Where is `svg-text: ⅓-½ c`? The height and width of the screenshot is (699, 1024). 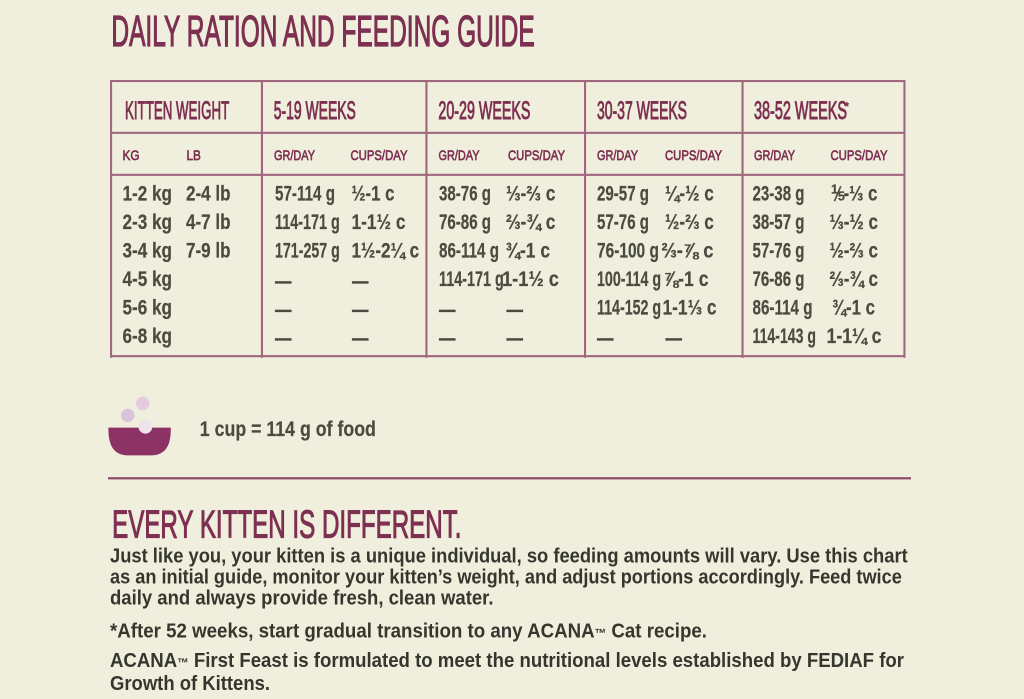
svg-text: ⅓-½ c is located at coordinates (854, 222).